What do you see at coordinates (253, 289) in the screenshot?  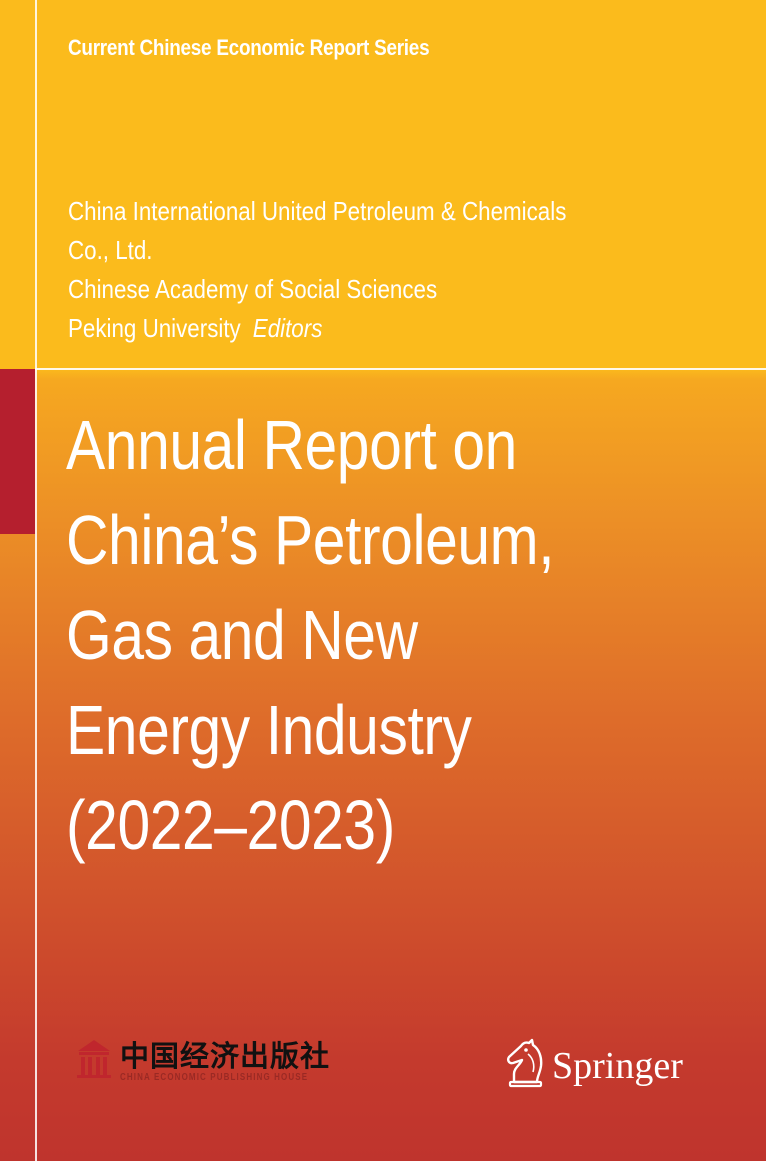 I see `editor-line-3: Chinese Academy of Social Sciences` at bounding box center [253, 289].